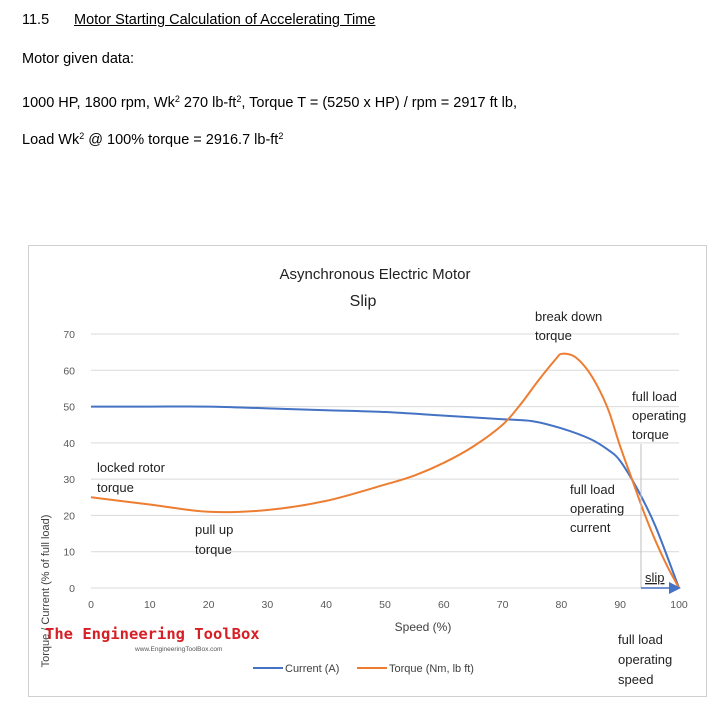  I want to click on motor-data-text-a: 1000 HP, 1800 rpm, Wk, so click(98, 103).